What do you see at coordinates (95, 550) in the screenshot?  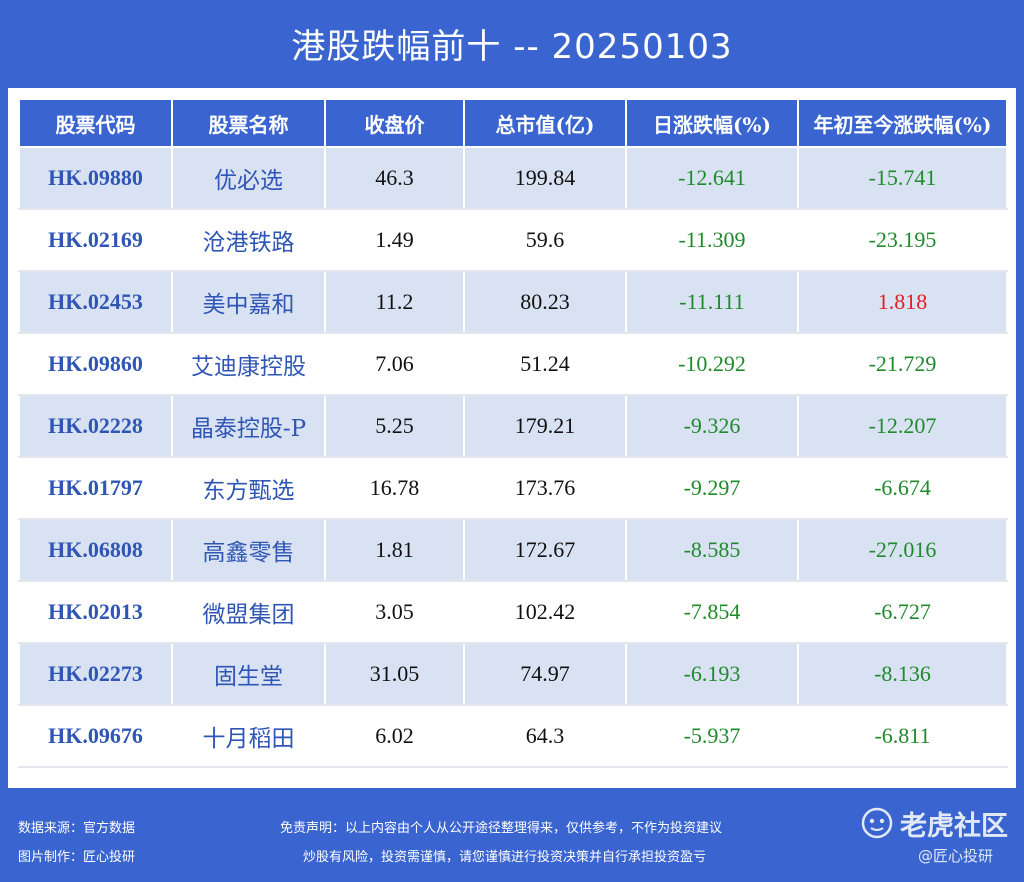 I see `stock-code-cell: HK.06808` at bounding box center [95, 550].